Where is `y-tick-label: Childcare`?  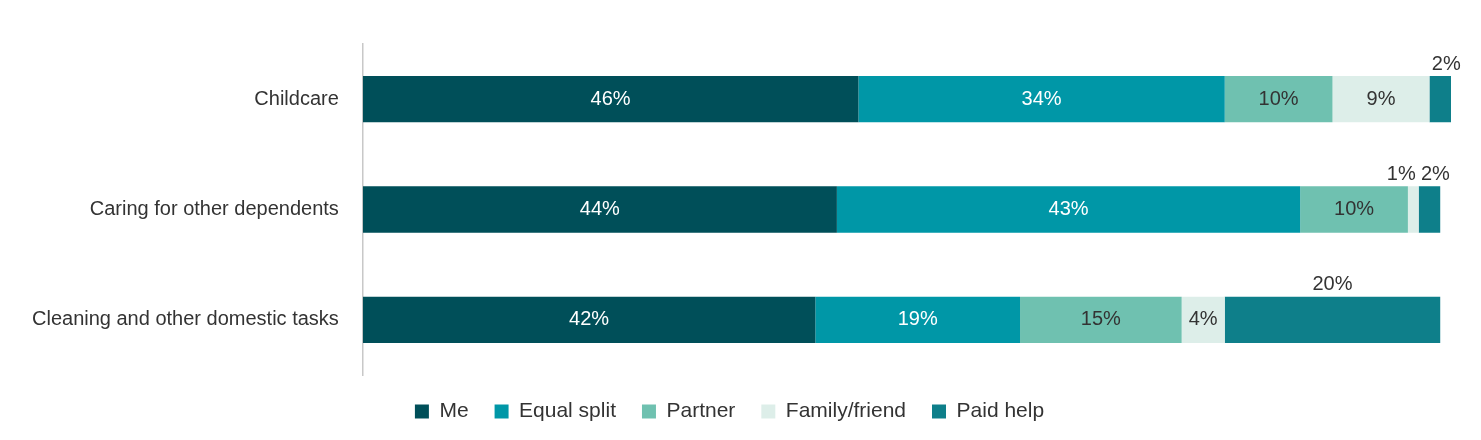 y-tick-label: Childcare is located at coordinates (296, 97).